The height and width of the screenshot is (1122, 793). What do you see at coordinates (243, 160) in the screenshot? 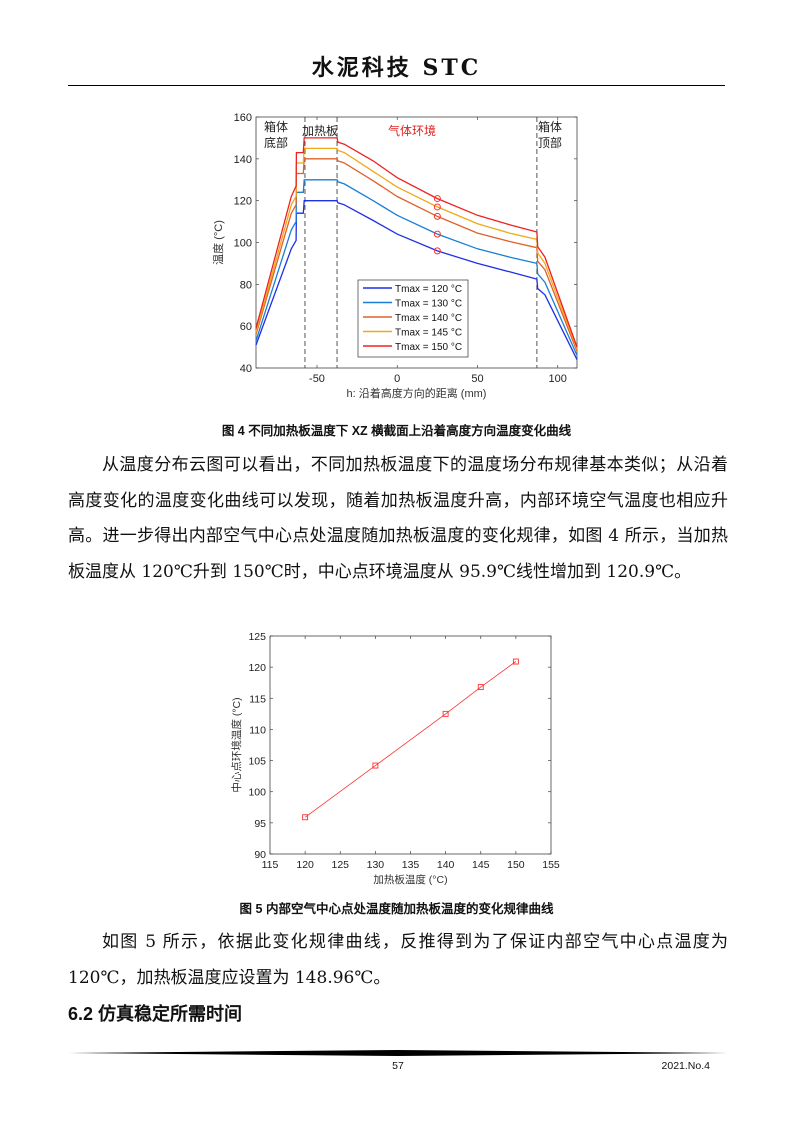
I see `y-tick-label: 140` at bounding box center [243, 160].